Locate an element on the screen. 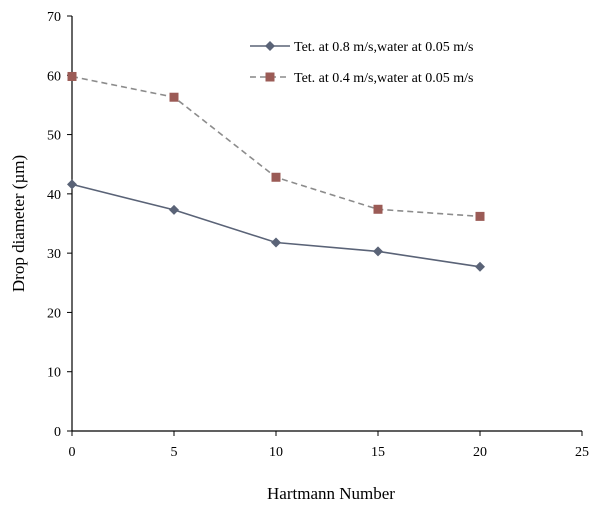  x-tick-label: 10 is located at coordinates (276, 452).